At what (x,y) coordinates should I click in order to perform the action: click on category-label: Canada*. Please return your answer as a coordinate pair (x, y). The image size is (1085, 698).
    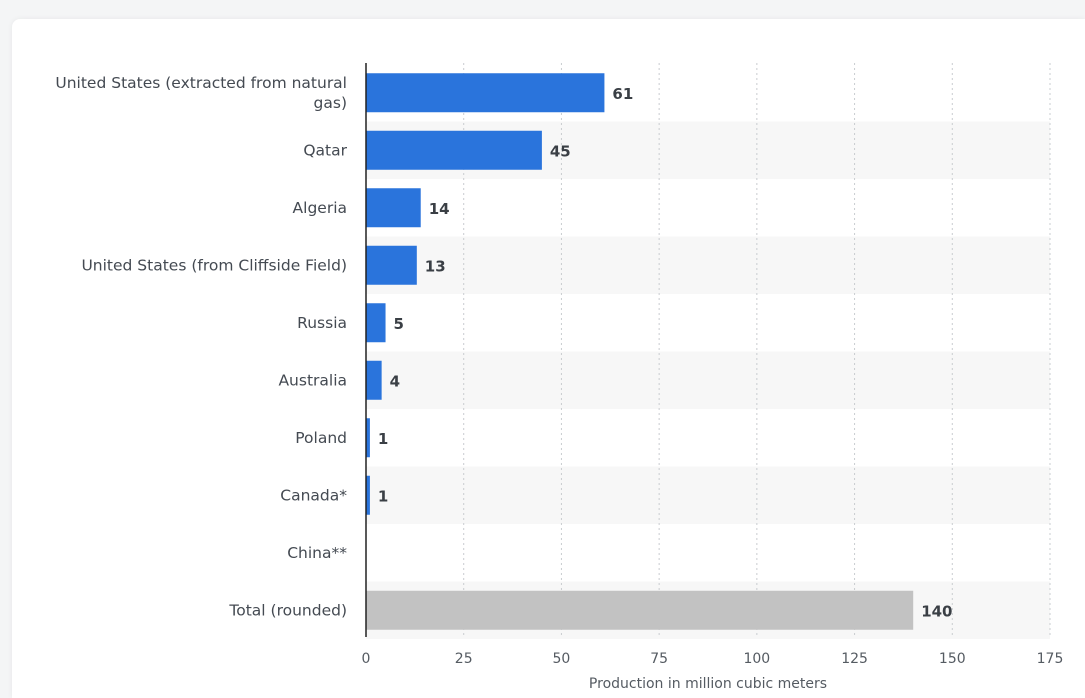
    Looking at the image, I should click on (313, 495).